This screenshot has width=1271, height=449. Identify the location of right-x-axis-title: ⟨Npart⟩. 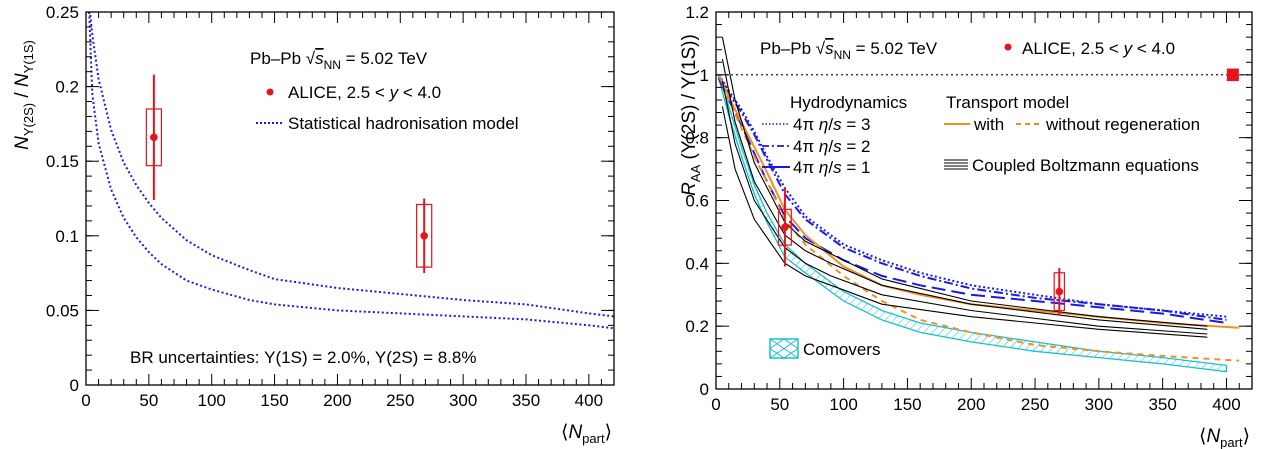
(1224, 437).